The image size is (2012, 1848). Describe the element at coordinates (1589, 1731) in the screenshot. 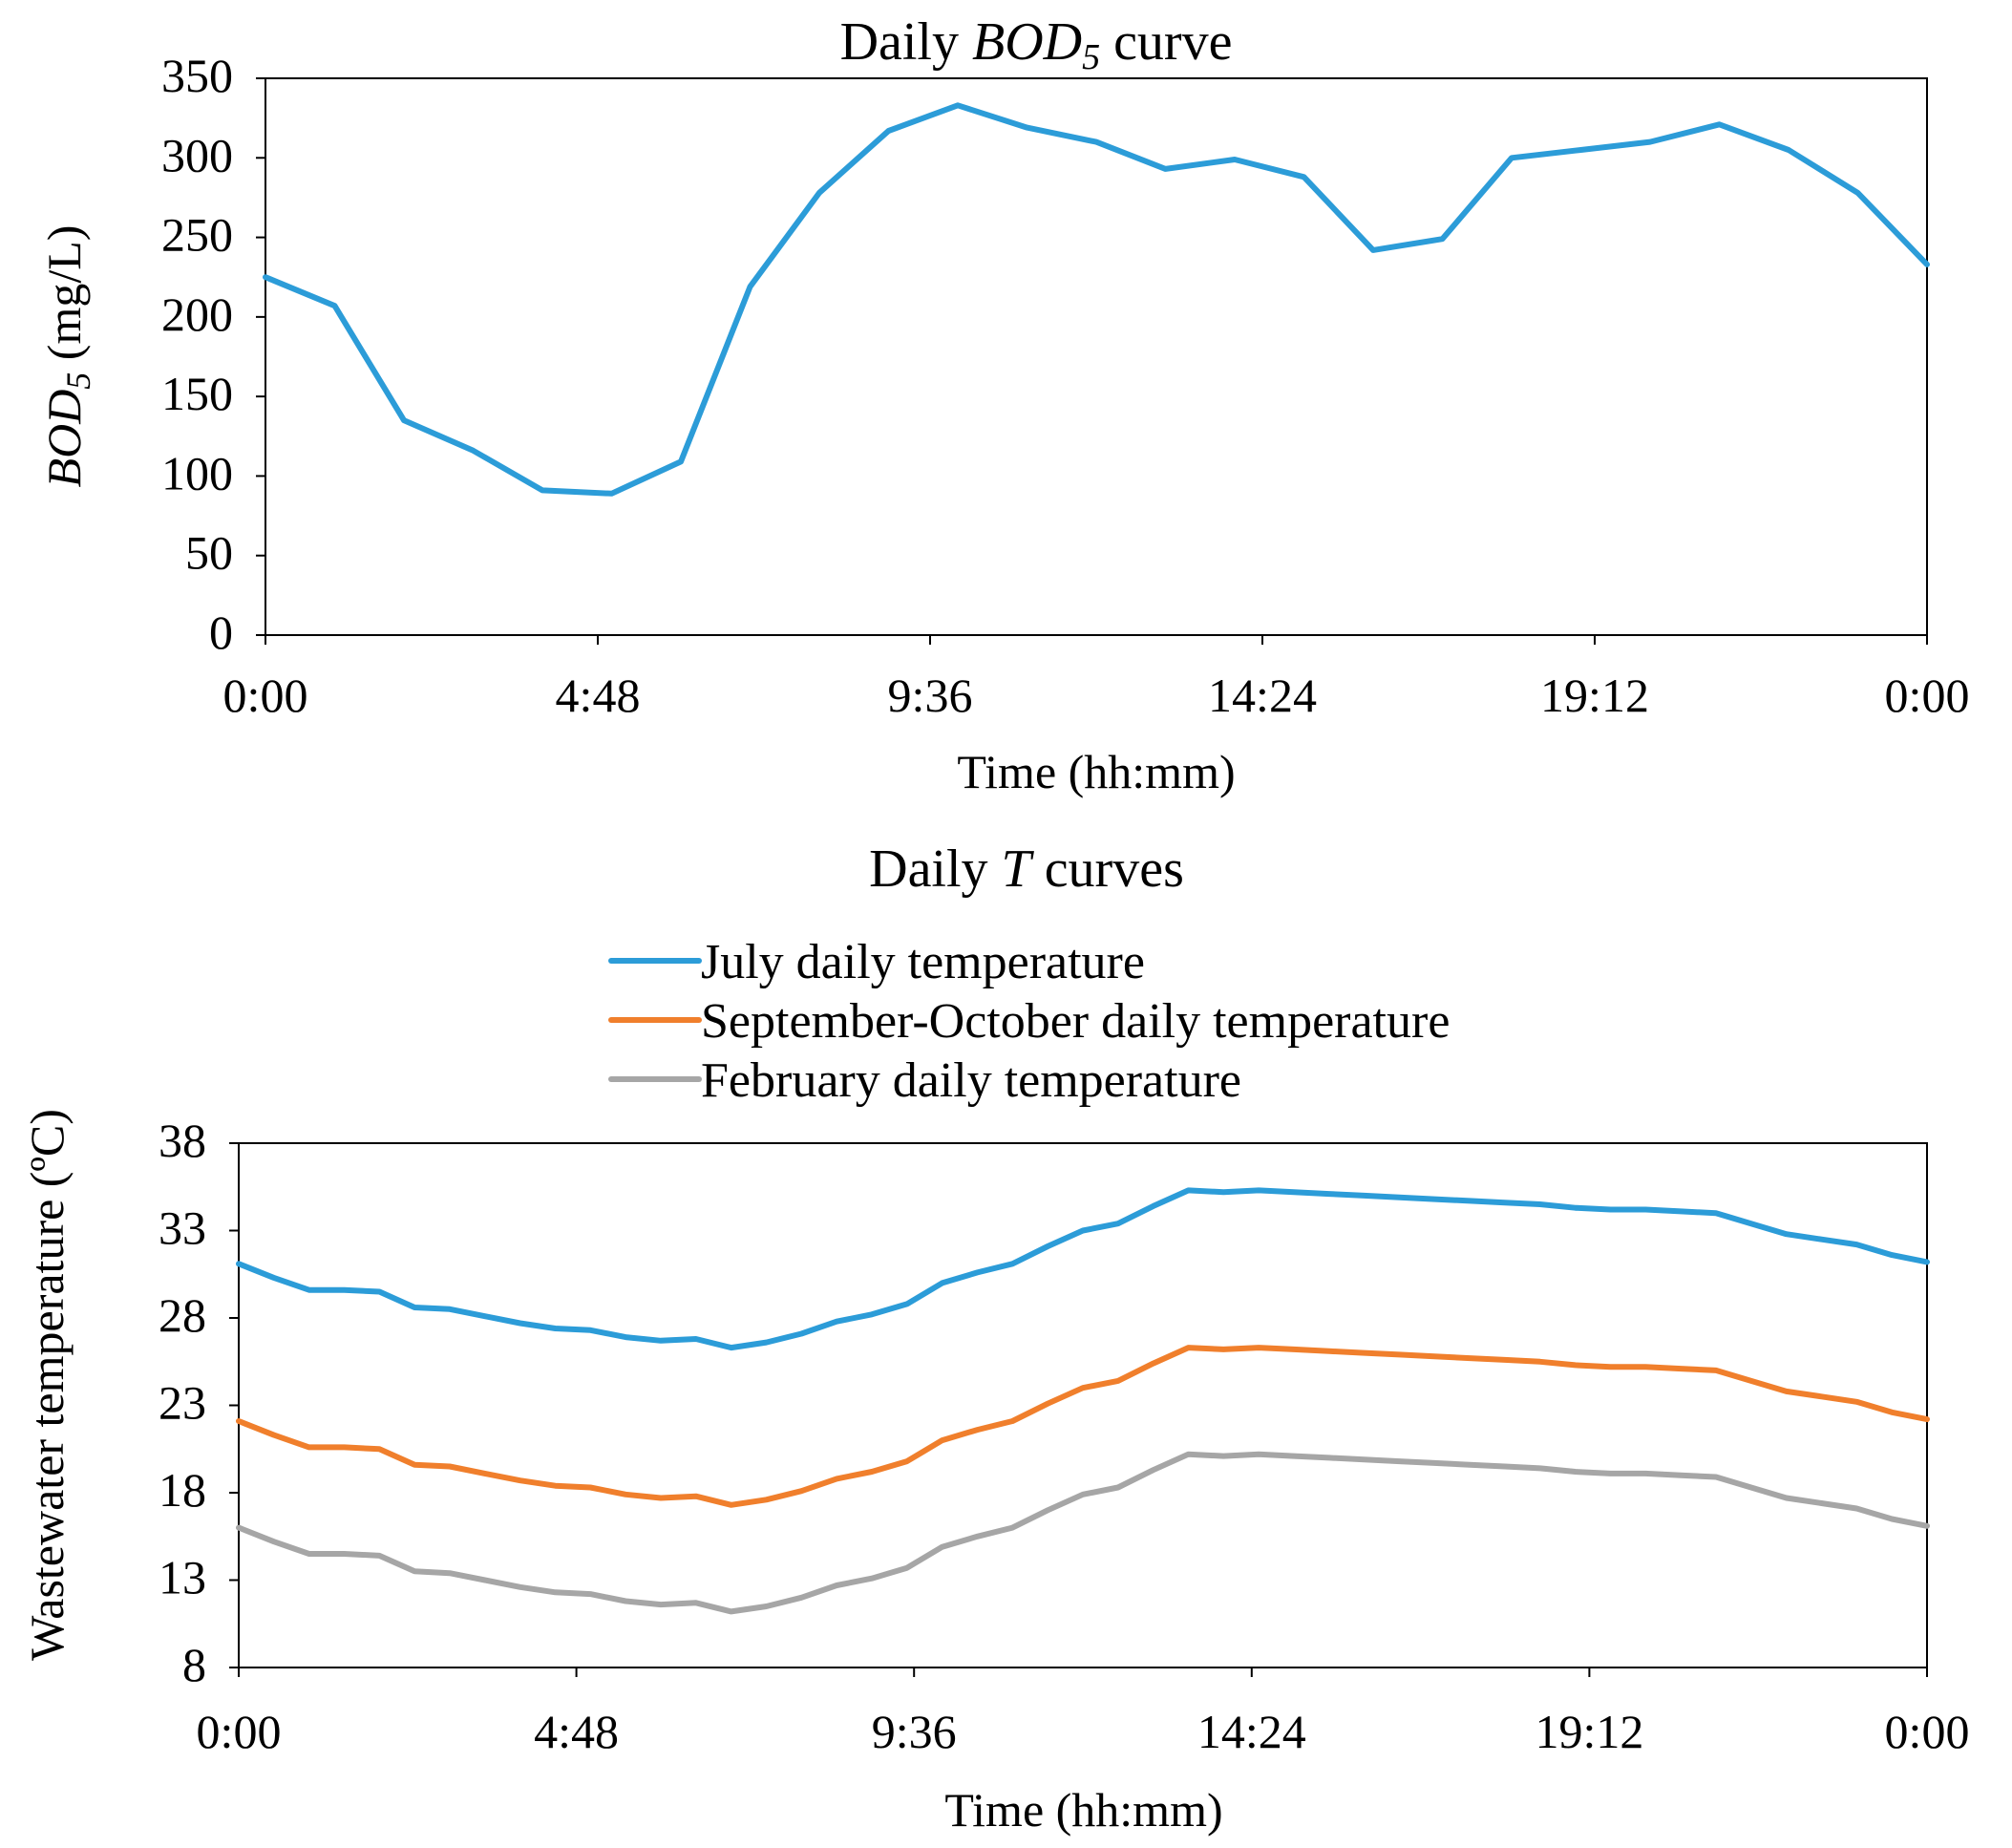

I see `temperature-x-tick-label: 19:12` at that location.